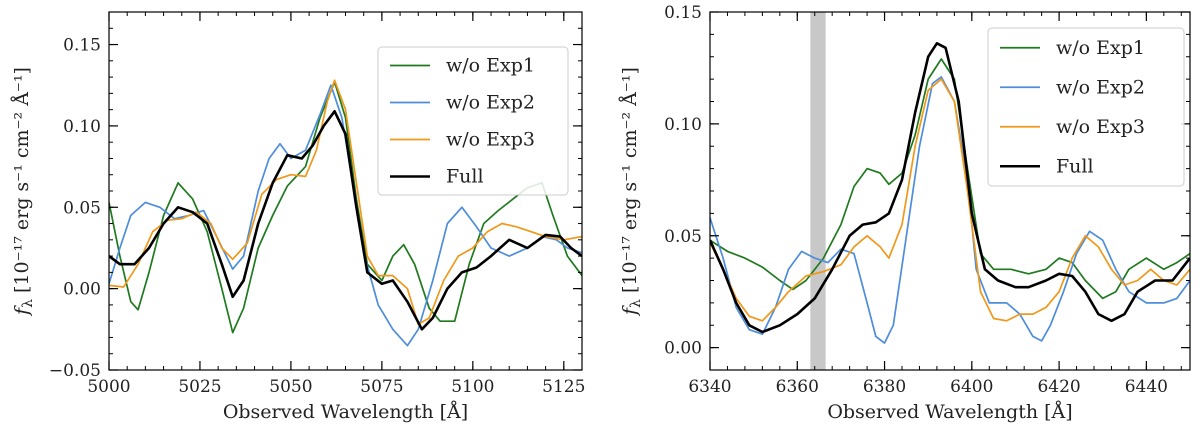  What do you see at coordinates (563, 387) in the screenshot?
I see `x-tick-label: 5125` at bounding box center [563, 387].